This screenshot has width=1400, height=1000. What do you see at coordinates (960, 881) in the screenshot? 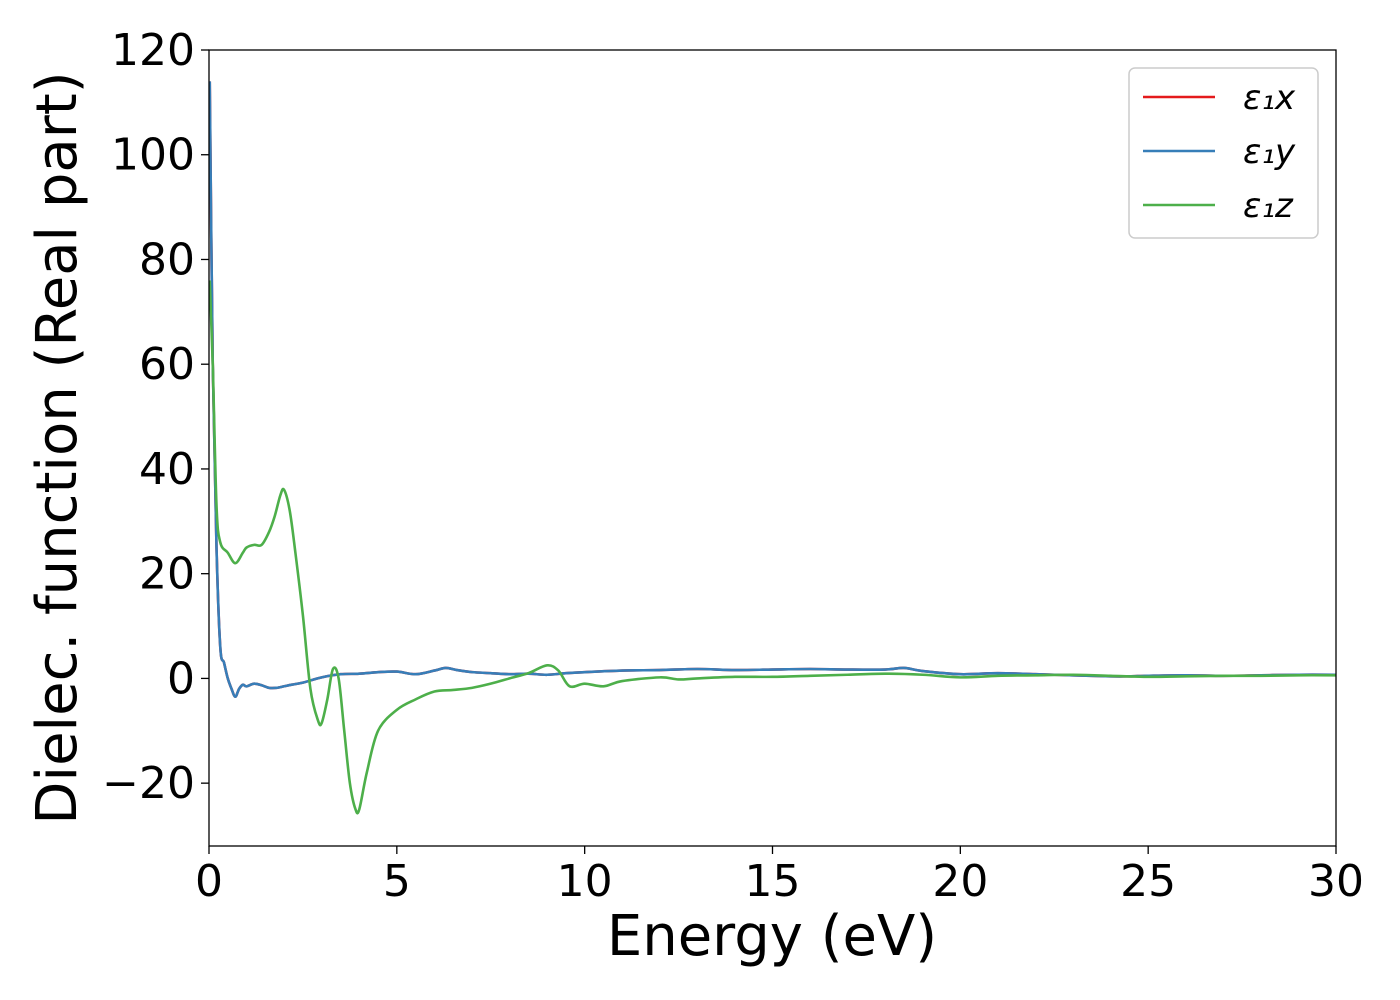
I see `x-tick-label: 20` at bounding box center [960, 881].